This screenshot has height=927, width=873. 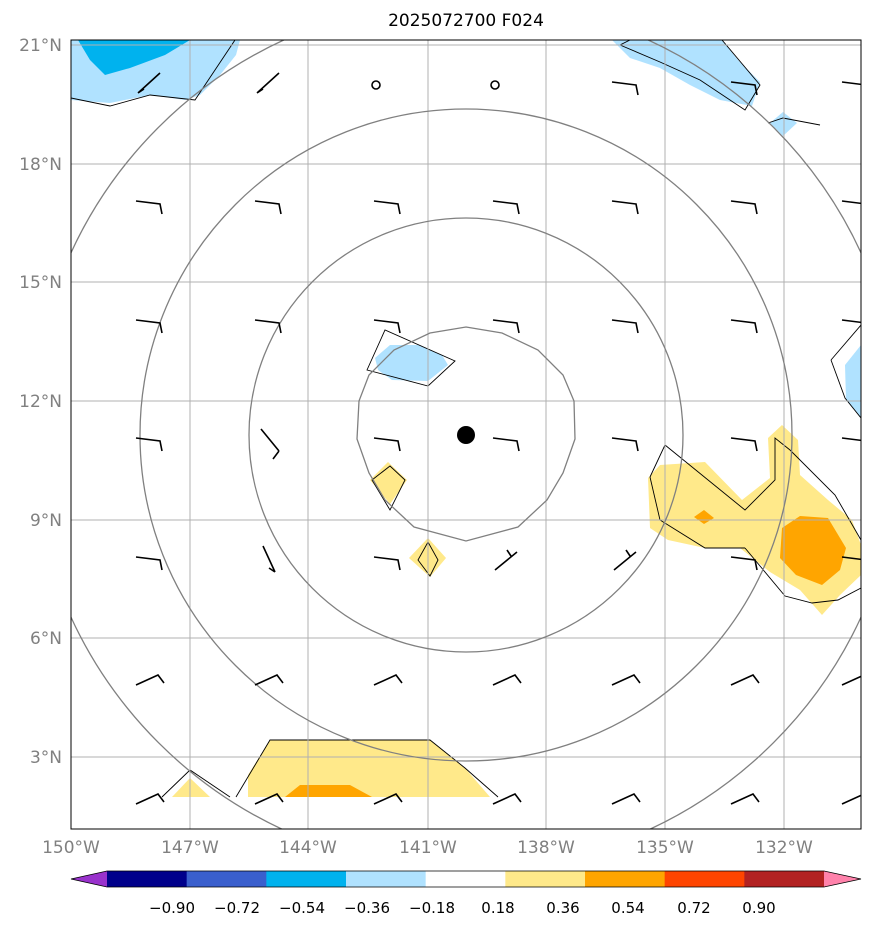 I want to click on colorbar-label: 0.54, so click(x=627, y=908).